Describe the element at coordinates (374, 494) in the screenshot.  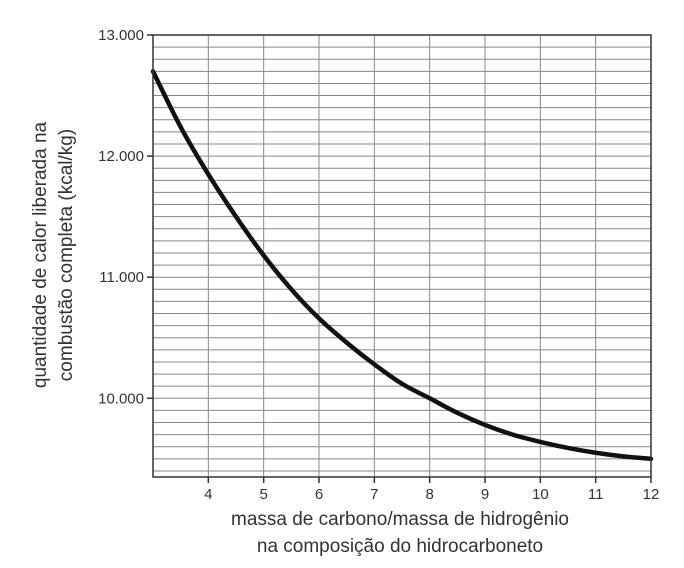
I see `x-tick-label: 7` at that location.